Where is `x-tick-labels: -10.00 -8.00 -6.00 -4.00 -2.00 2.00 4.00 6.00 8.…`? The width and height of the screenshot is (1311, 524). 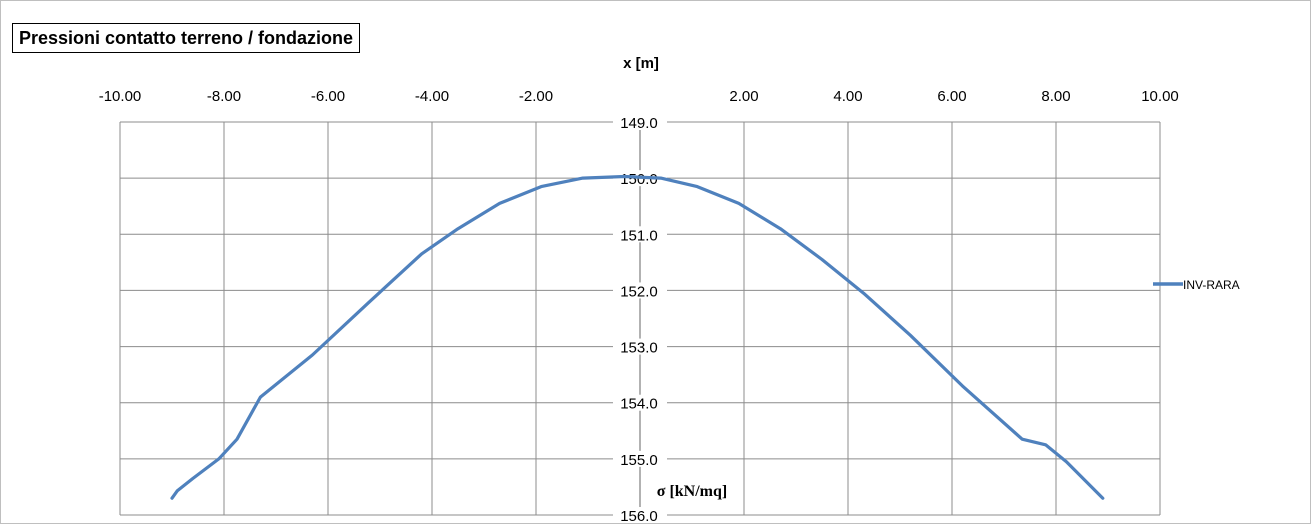 x-tick-labels: -10.00 -8.00 -6.00 -4.00 -2.00 2.00 4.00 6.00 8.… is located at coordinates (639, 96).